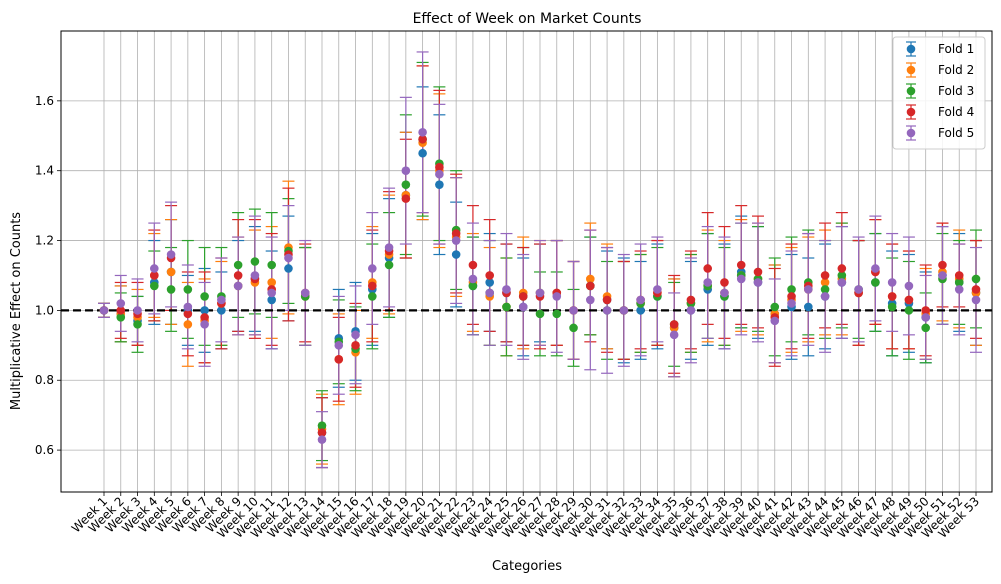 This screenshot has height=584, width=1001. I want to click on y-axis-label: Multiplicative Effect on Counts, so click(16, 311).